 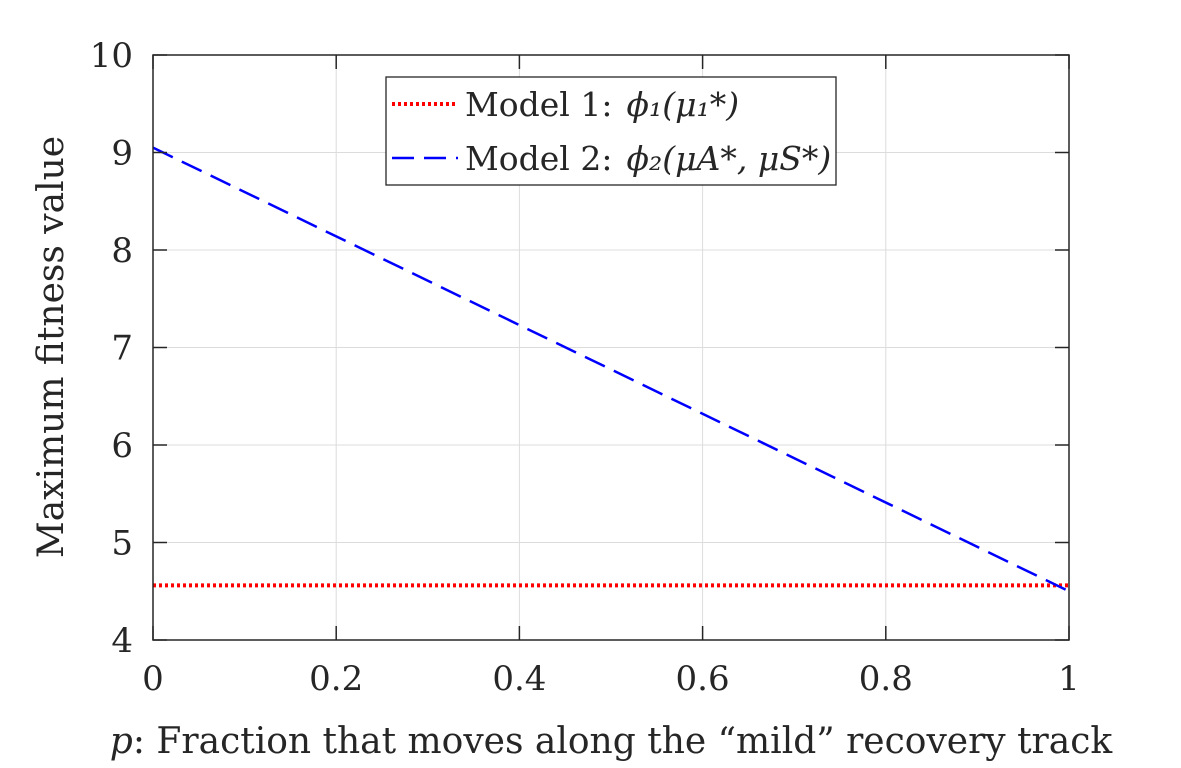 What do you see at coordinates (122, 446) in the screenshot?
I see `y-tick-label: 6` at bounding box center [122, 446].